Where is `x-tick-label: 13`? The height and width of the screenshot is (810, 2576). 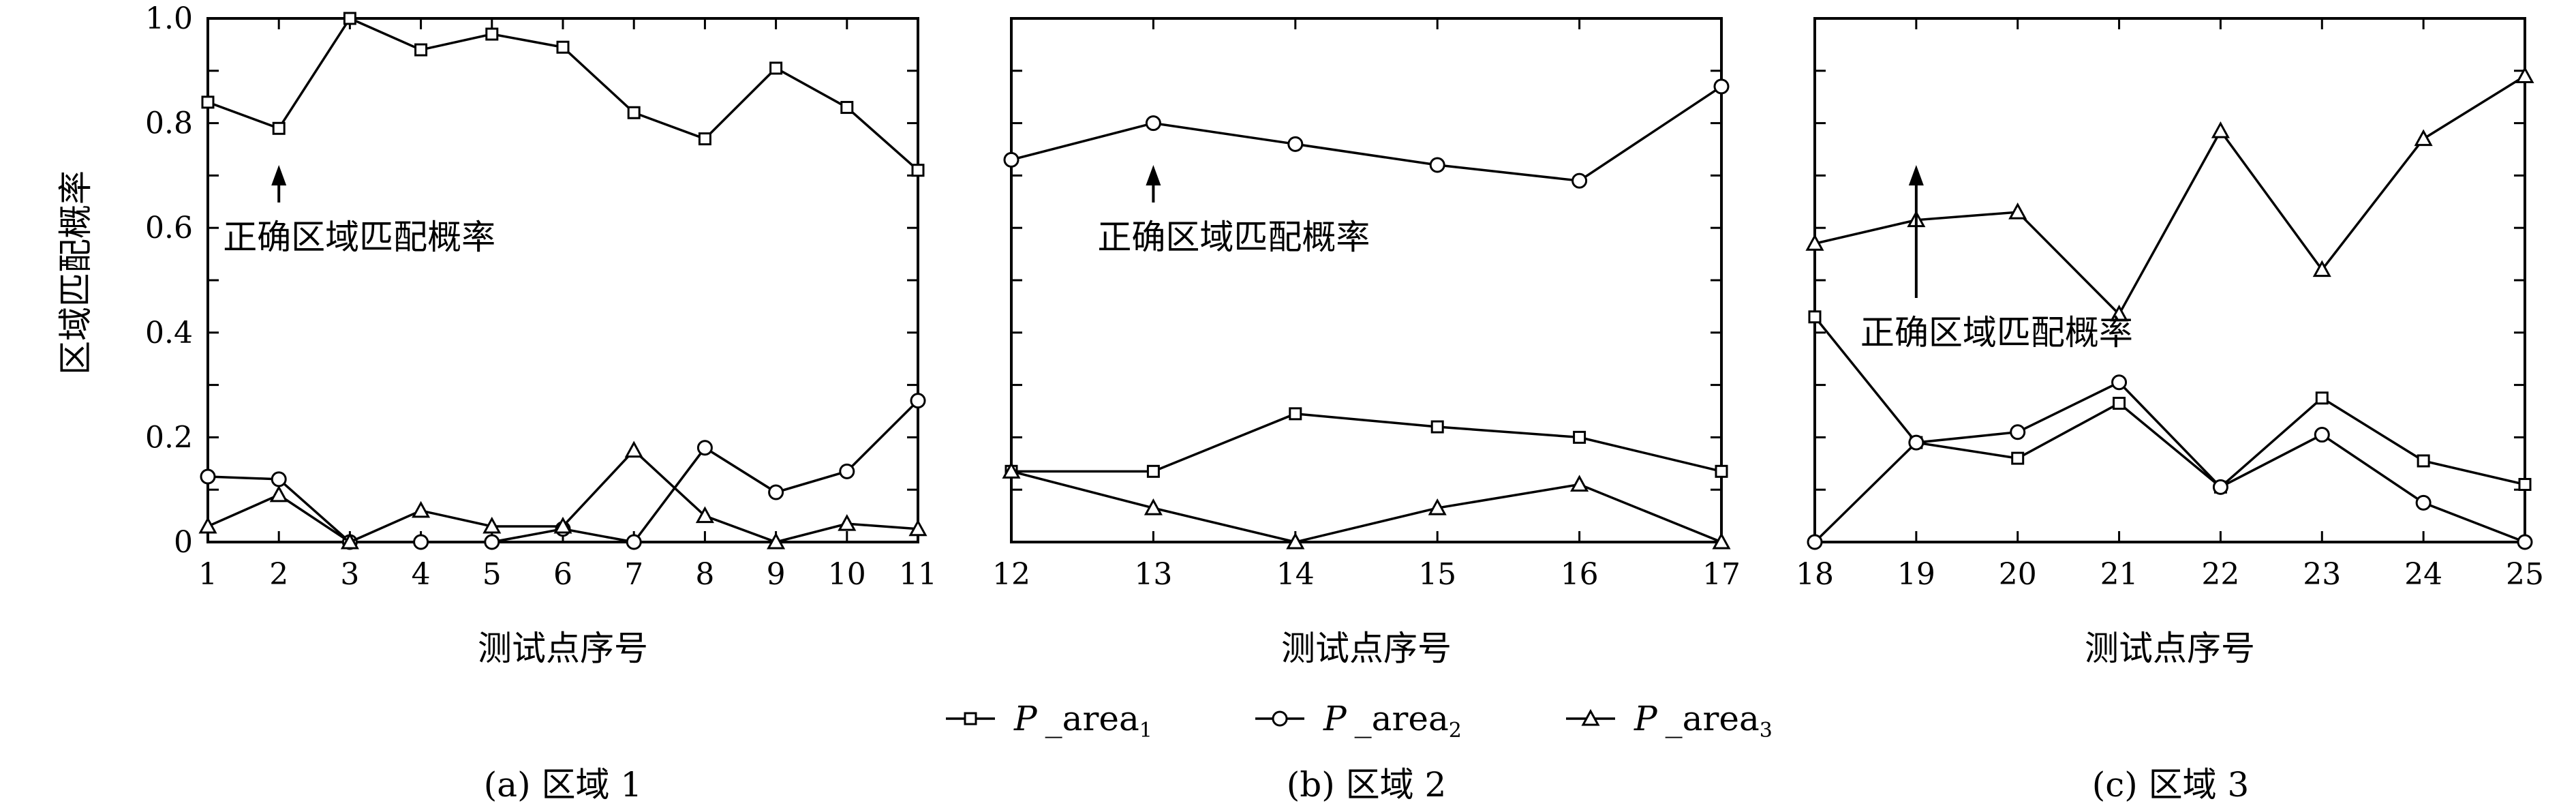
x-tick-label: 13 is located at coordinates (1153, 574).